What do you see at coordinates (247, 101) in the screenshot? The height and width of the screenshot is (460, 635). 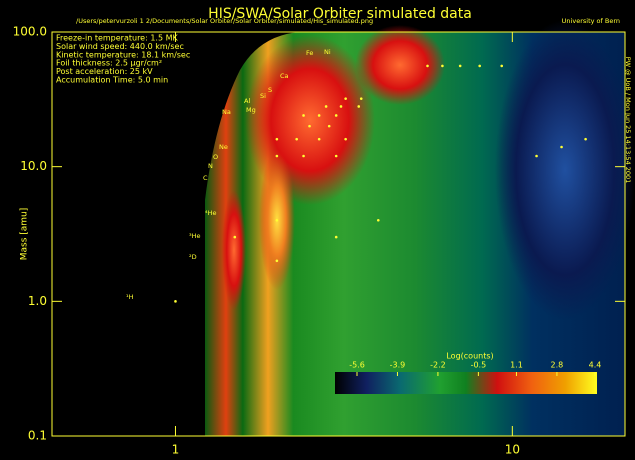 I see `ion-label: Al` at bounding box center [247, 101].